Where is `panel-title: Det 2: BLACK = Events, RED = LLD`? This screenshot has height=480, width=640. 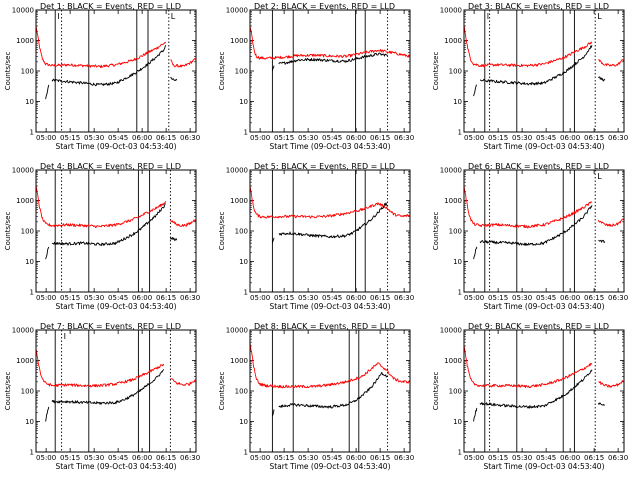
panel-title: Det 2: BLACK = Events, RED = LLD is located at coordinates (324, 6).